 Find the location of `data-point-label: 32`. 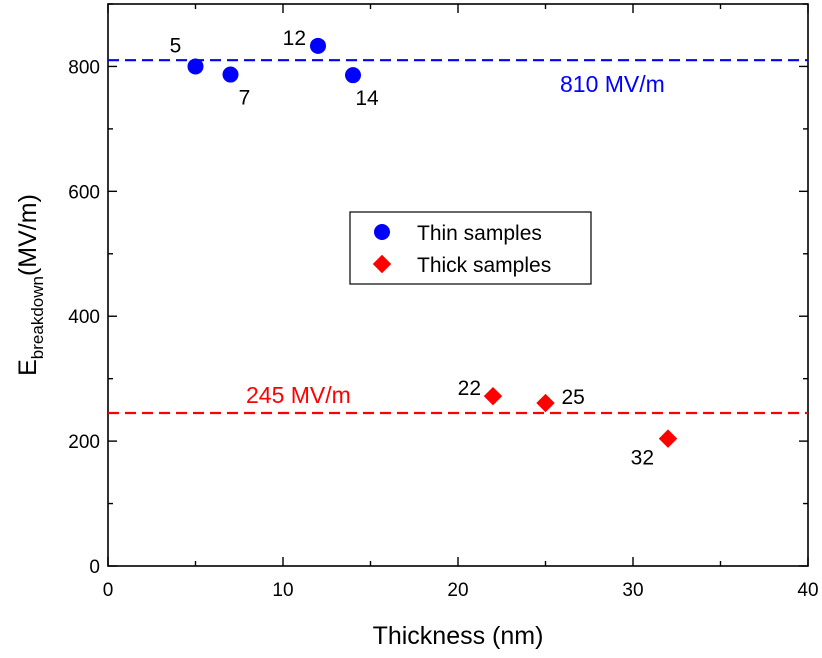

data-point-label: 32 is located at coordinates (642, 458).